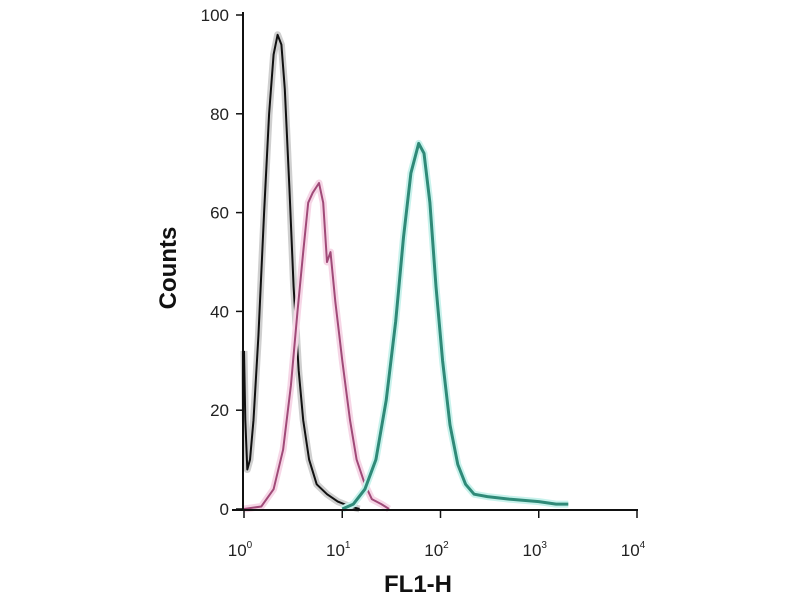 The image size is (800, 600). What do you see at coordinates (544, 545) in the screenshot?
I see `x-tick-exponent: 3` at bounding box center [544, 545].